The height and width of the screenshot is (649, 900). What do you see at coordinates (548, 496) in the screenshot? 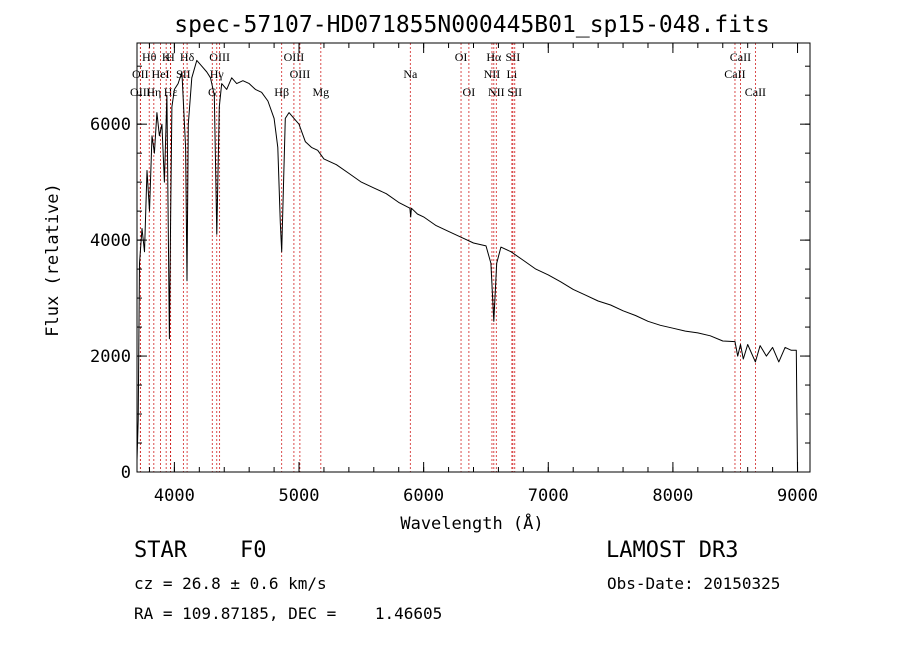
I see `x-tick-label: 7000` at bounding box center [548, 496].